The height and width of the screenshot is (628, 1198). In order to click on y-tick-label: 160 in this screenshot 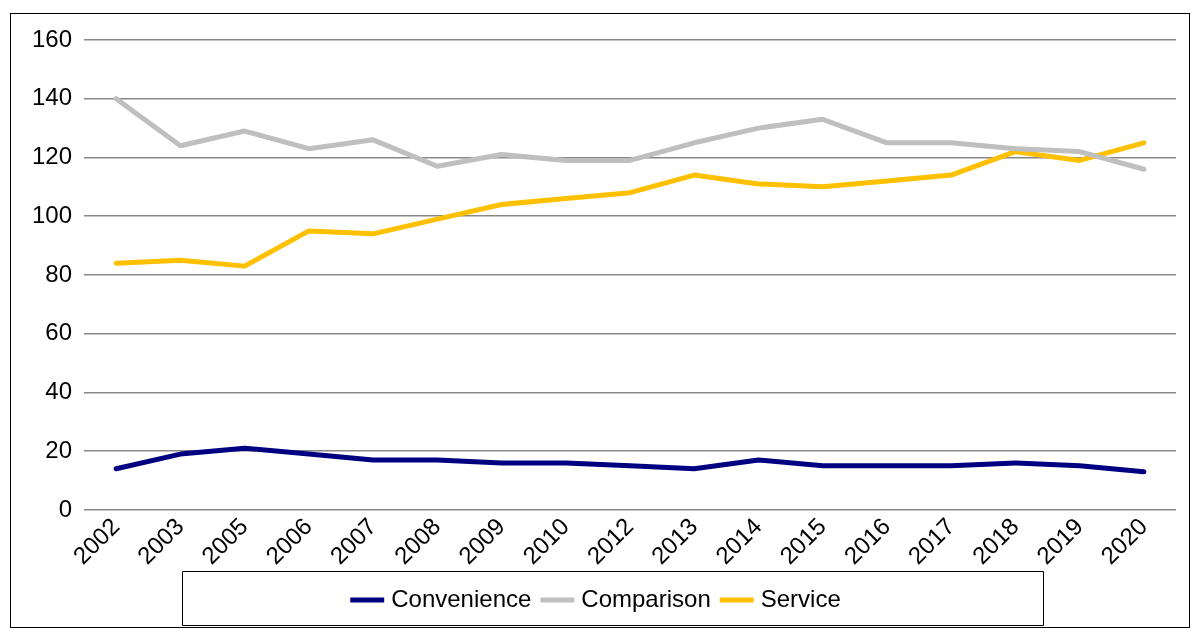, I will do `click(52, 38)`.